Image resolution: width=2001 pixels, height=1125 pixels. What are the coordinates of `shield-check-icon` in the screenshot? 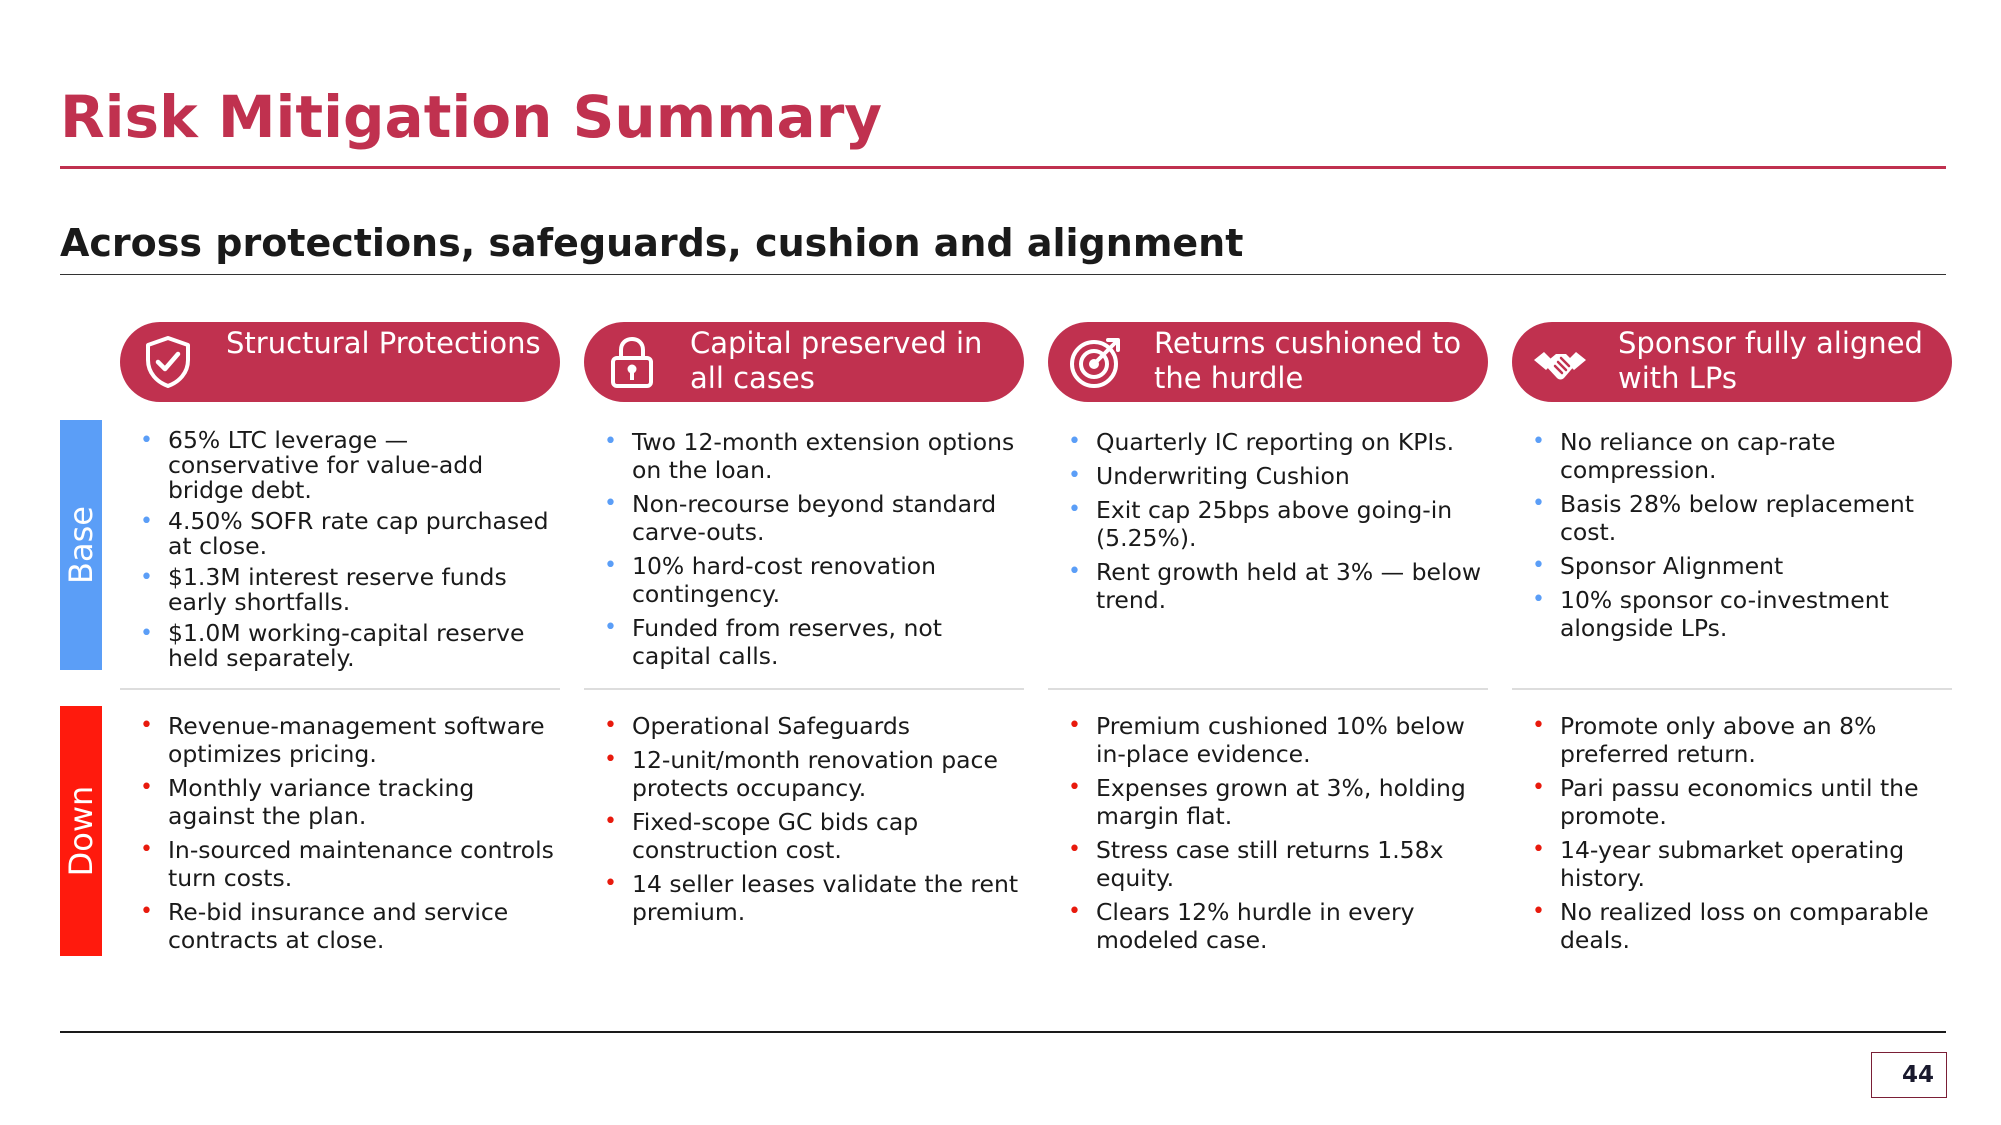 It's located at (168, 362).